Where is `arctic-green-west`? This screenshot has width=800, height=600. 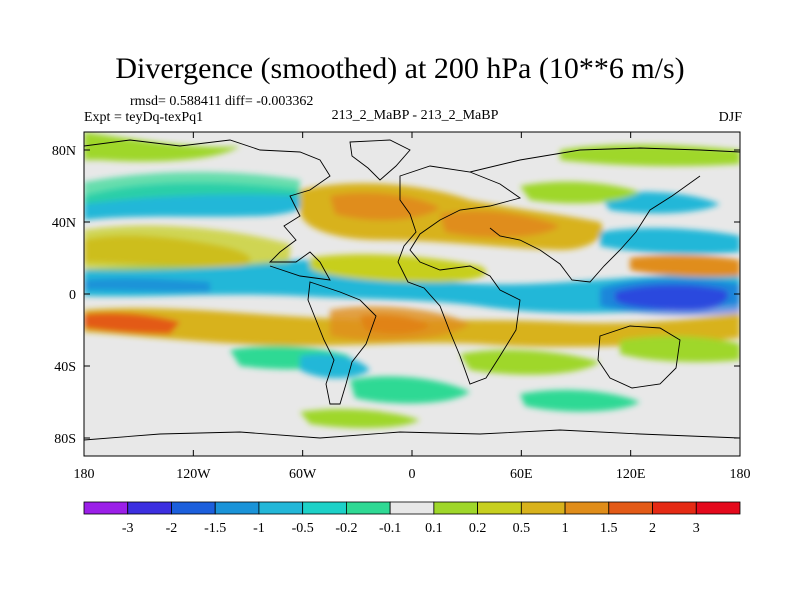 arctic-green-west is located at coordinates (162, 147).